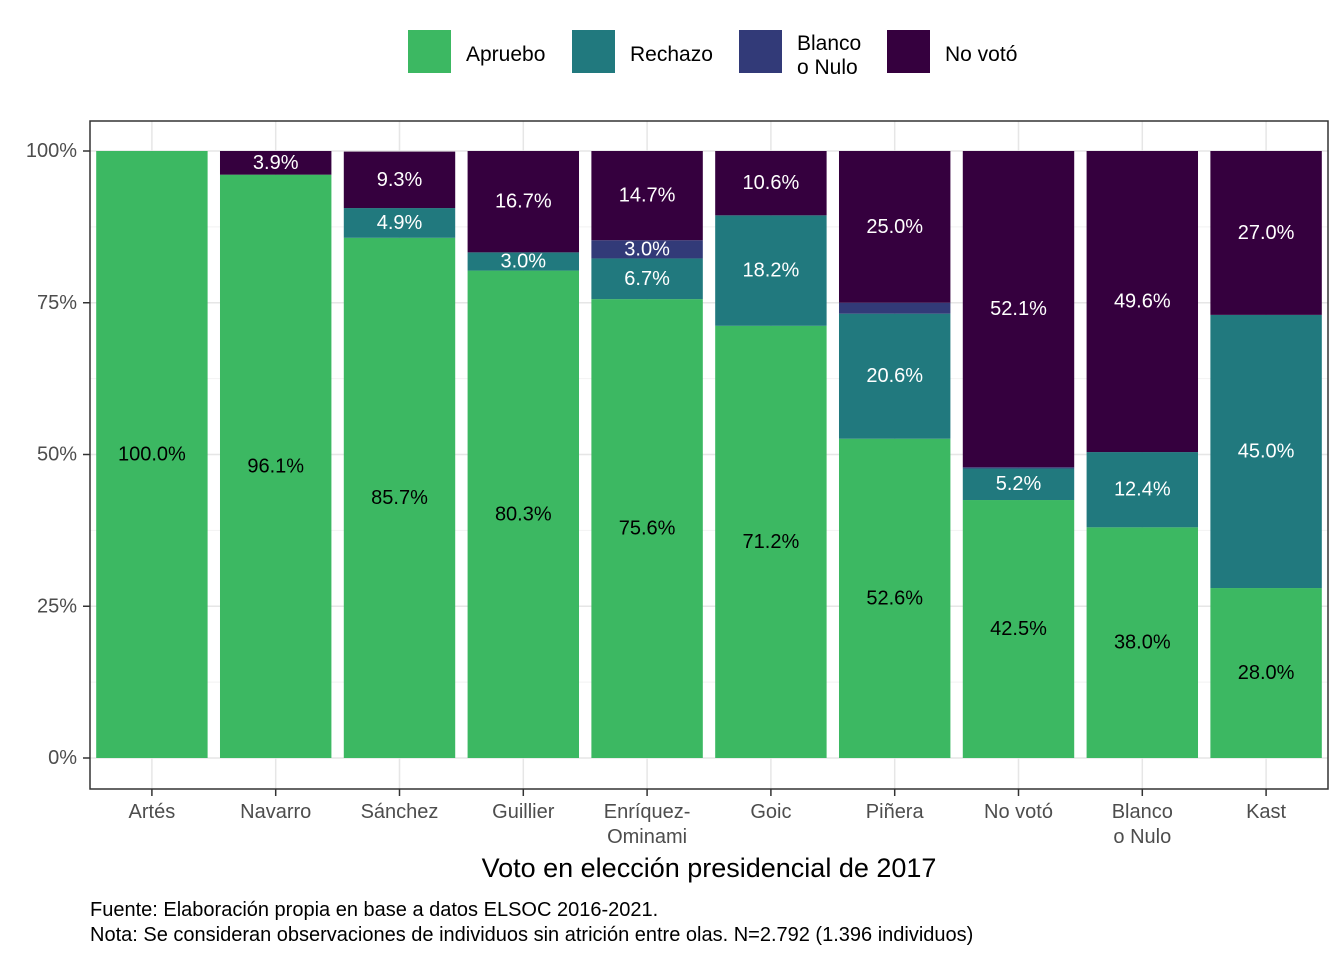 Image resolution: width=1344 pixels, height=960 pixels. Describe the element at coordinates (57, 303) in the screenshot. I see `y-tick-label: 75%` at that location.